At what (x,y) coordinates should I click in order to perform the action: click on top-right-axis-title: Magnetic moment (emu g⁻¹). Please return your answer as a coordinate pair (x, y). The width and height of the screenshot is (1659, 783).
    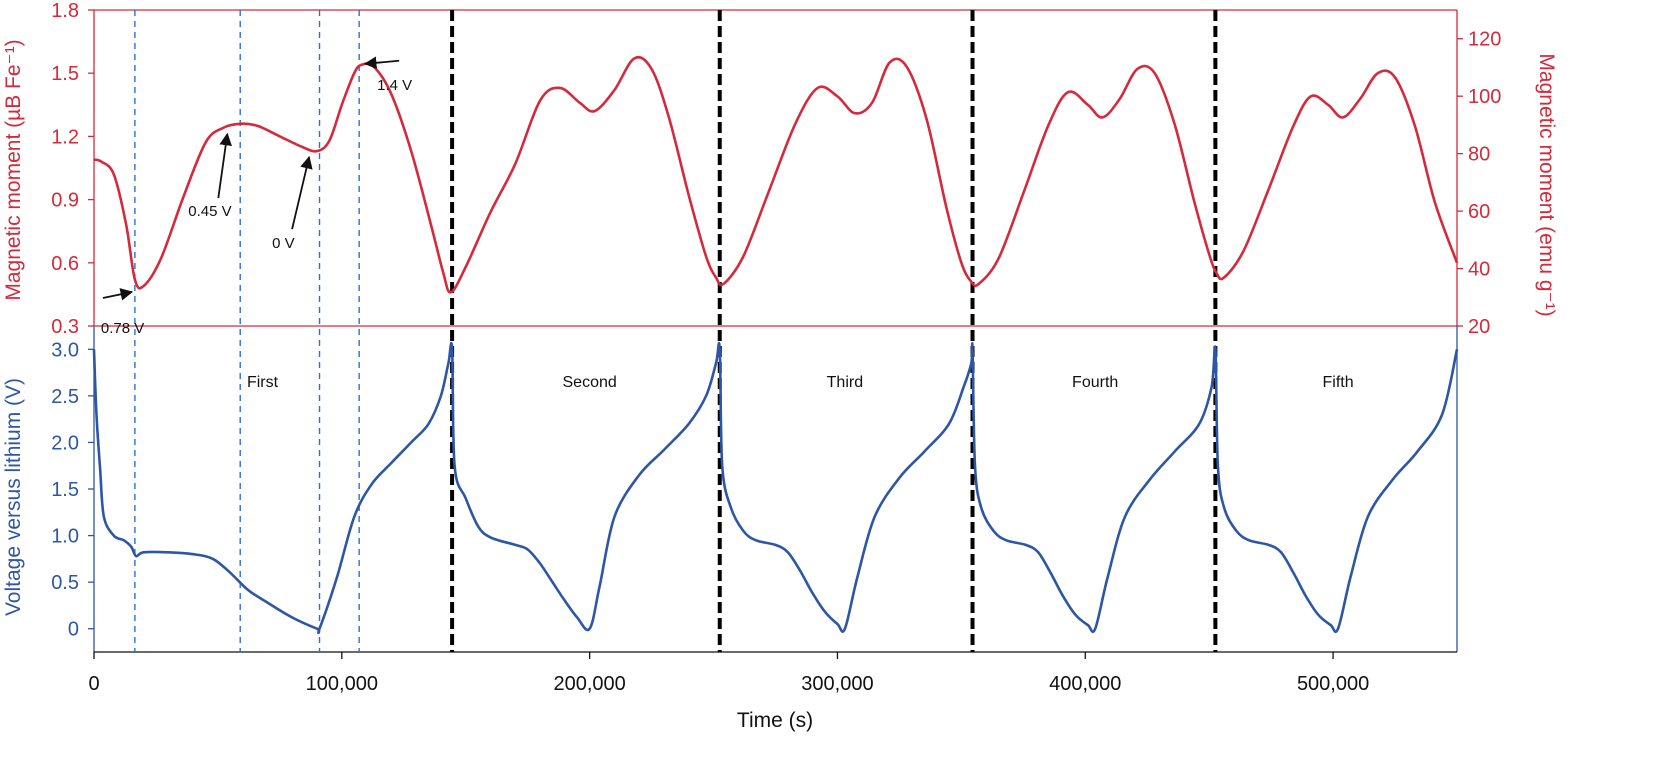
    Looking at the image, I should click on (1546, 184).